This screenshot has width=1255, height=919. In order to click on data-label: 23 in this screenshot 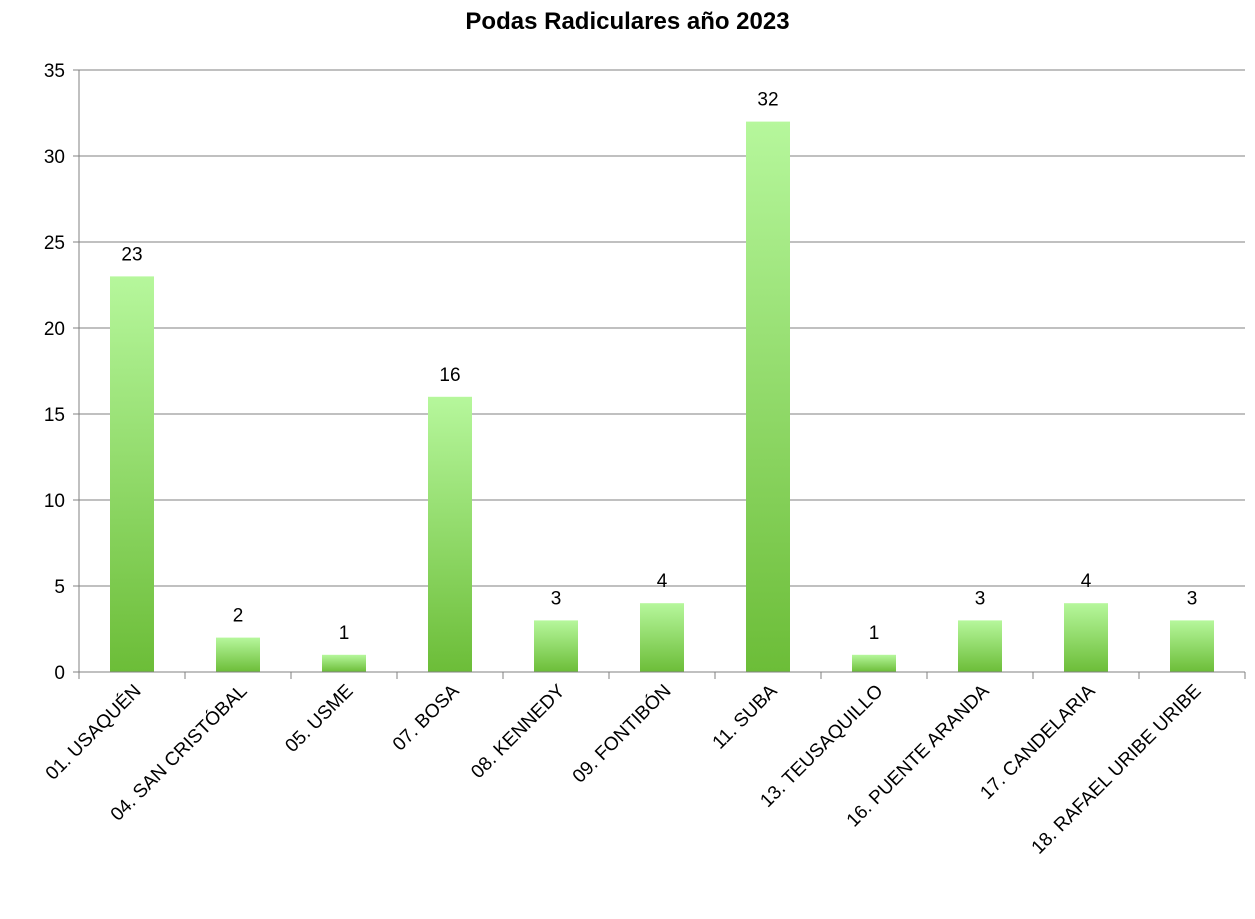, I will do `click(131, 254)`.